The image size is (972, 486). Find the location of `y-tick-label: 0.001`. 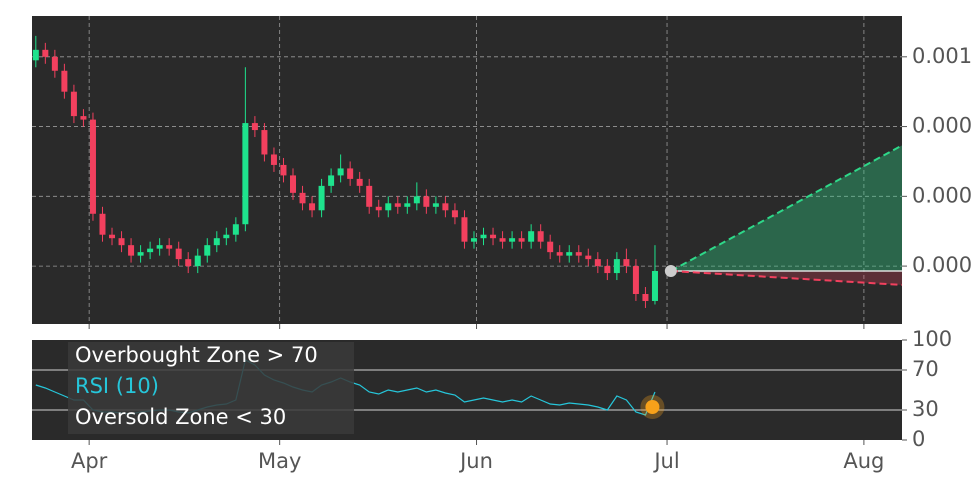

y-tick-label: 0.001 is located at coordinates (942, 56).